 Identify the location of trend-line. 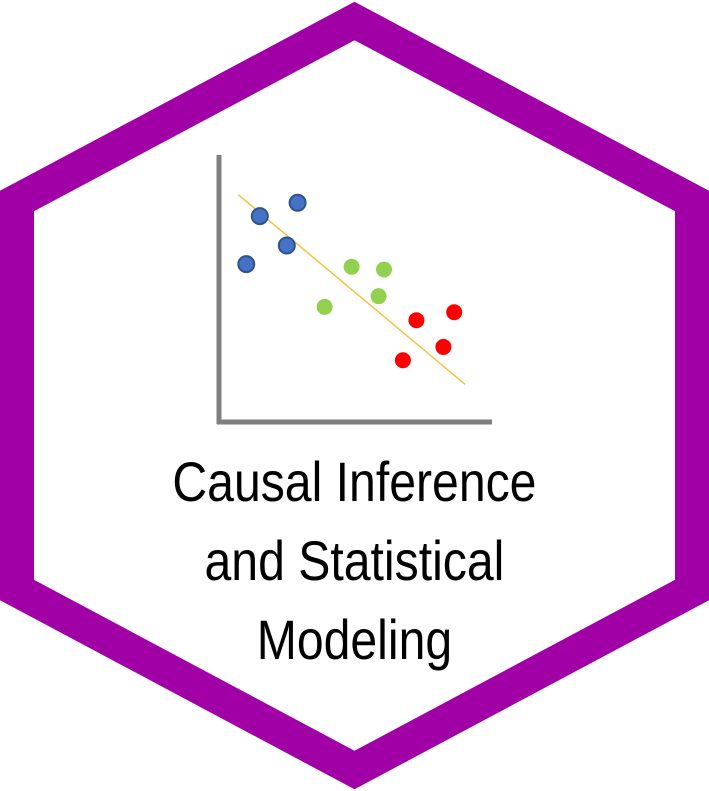
(351, 289).